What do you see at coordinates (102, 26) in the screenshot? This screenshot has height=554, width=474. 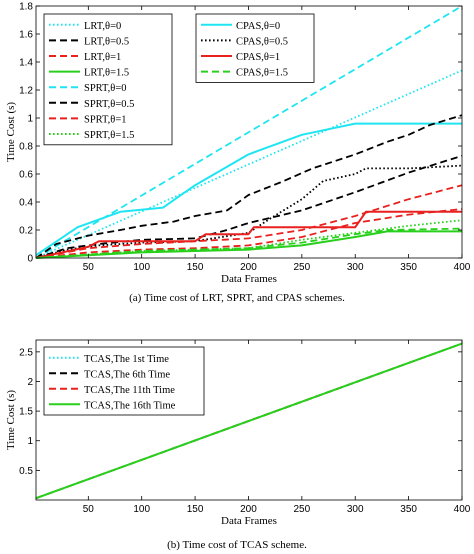 I see `legend-label-lrt-0: LRT,θ=0` at bounding box center [102, 26].